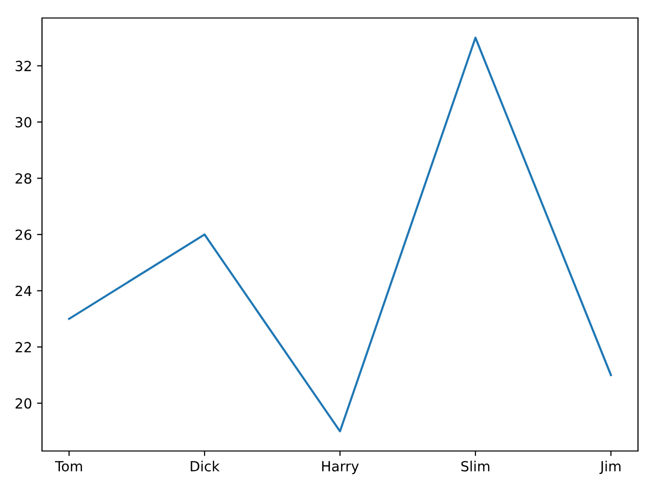 Image resolution: width=661 pixels, height=490 pixels. Describe the element at coordinates (475, 466) in the screenshot. I see `x-tick-label: Slim` at that location.